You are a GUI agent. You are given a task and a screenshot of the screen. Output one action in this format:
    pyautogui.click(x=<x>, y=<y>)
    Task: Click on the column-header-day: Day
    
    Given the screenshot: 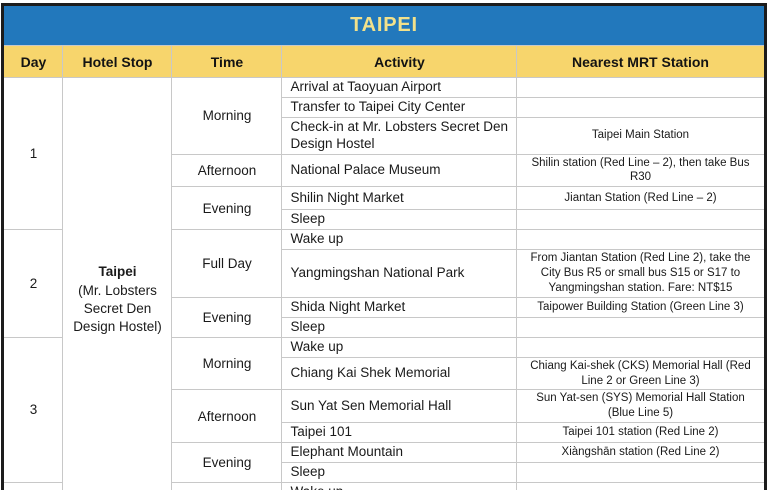 What is the action you would take?
    pyautogui.click(x=33, y=61)
    